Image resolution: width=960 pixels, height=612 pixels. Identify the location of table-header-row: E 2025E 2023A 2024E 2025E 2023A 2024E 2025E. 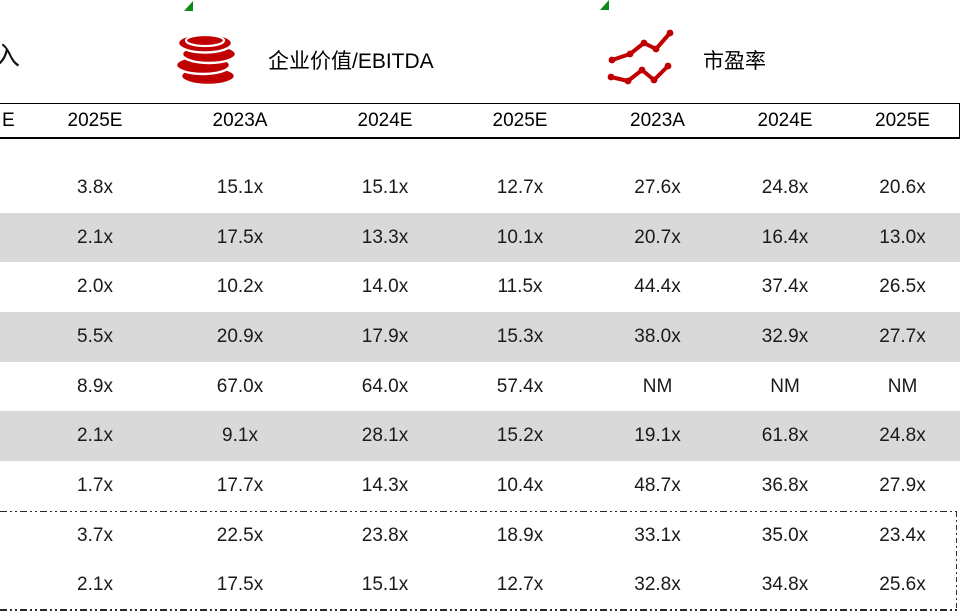
(480, 121).